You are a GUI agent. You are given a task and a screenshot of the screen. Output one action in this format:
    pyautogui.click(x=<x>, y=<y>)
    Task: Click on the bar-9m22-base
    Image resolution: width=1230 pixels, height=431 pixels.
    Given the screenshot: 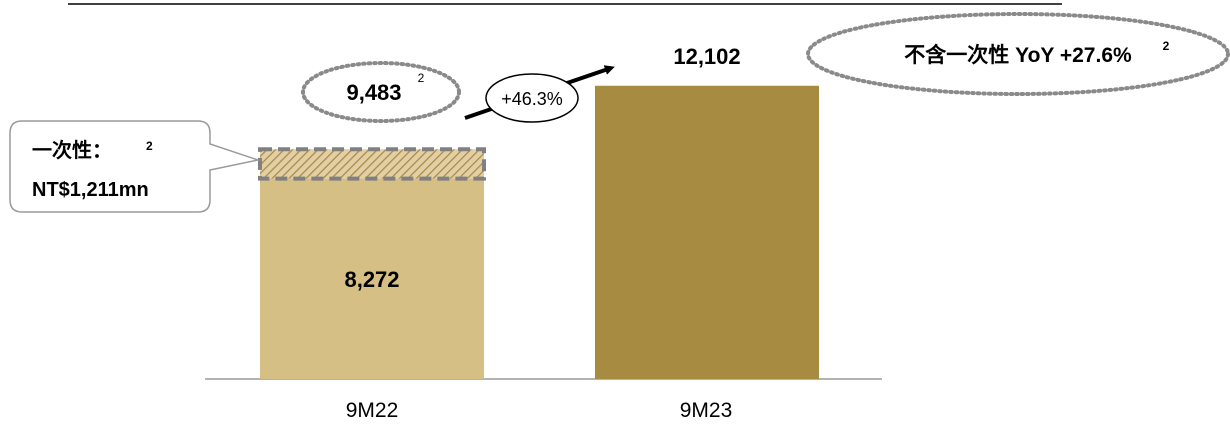 What is the action you would take?
    pyautogui.click(x=372, y=278)
    